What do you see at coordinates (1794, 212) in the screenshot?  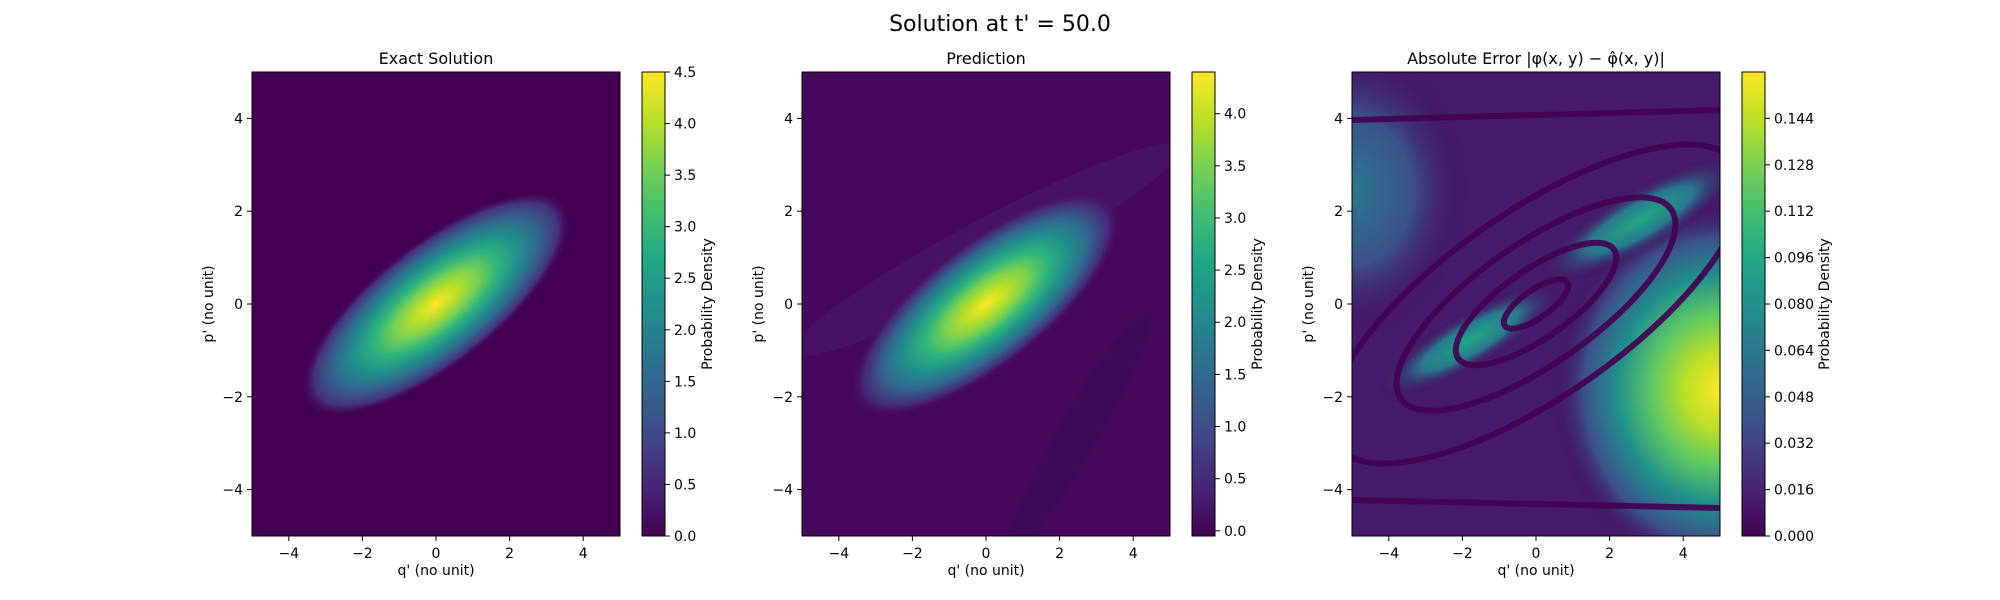 I see `colorbar-tick-label: 0.112` at bounding box center [1794, 212].